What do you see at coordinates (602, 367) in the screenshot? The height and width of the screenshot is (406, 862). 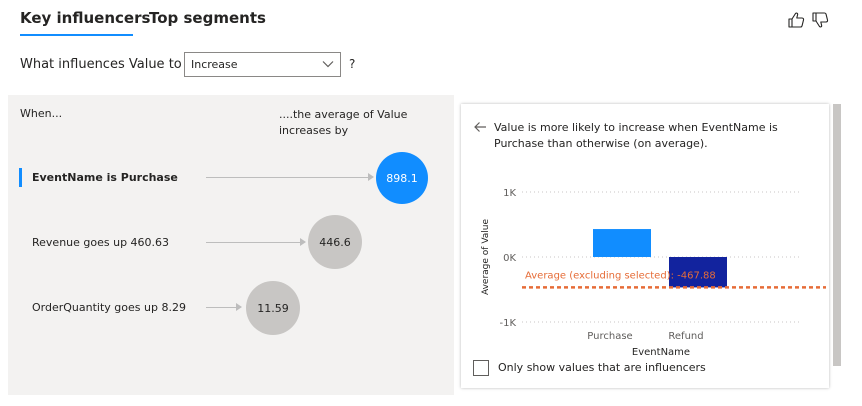 I see `influencers-only-label: Only show values that are influencers` at bounding box center [602, 367].